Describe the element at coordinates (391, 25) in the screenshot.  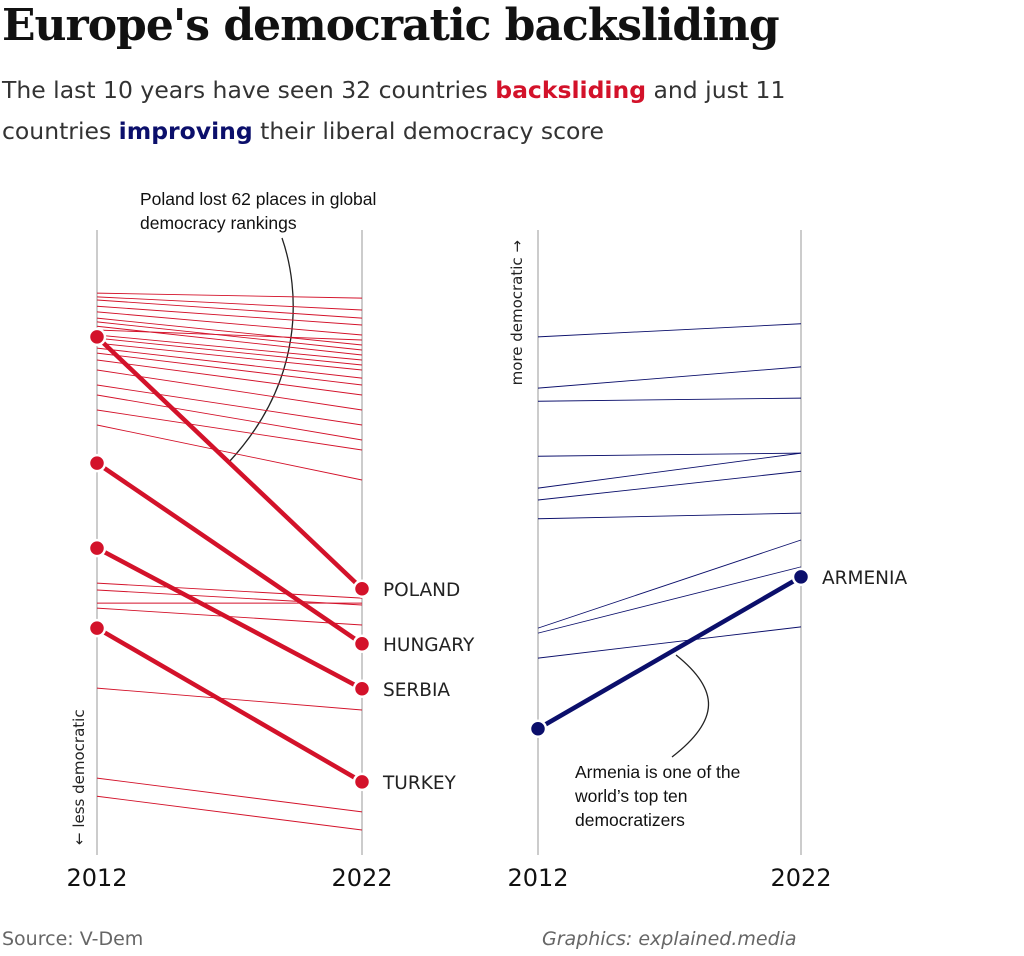
I see `title: Europe's democratic backsliding` at that location.